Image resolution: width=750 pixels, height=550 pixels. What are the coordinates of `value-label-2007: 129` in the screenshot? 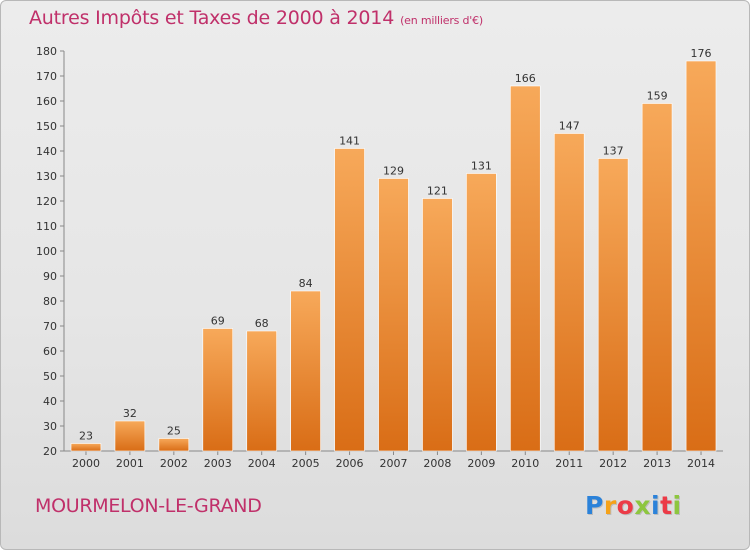 It's located at (393, 171).